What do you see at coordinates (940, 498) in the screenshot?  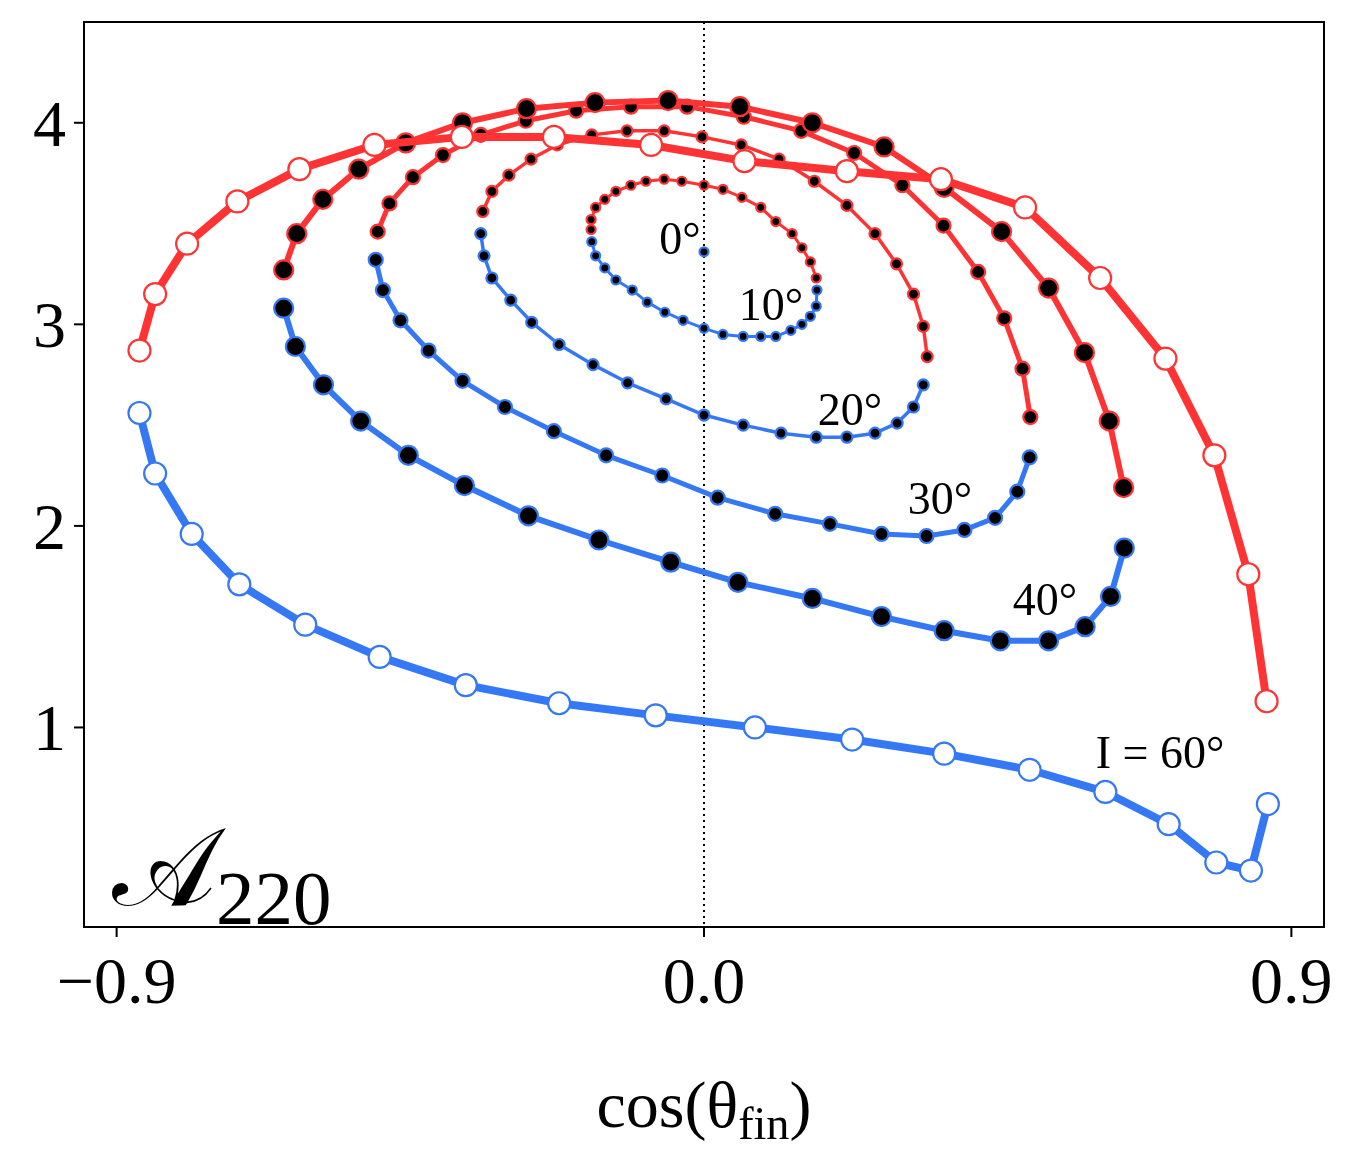 I see `annotation: 30°` at bounding box center [940, 498].